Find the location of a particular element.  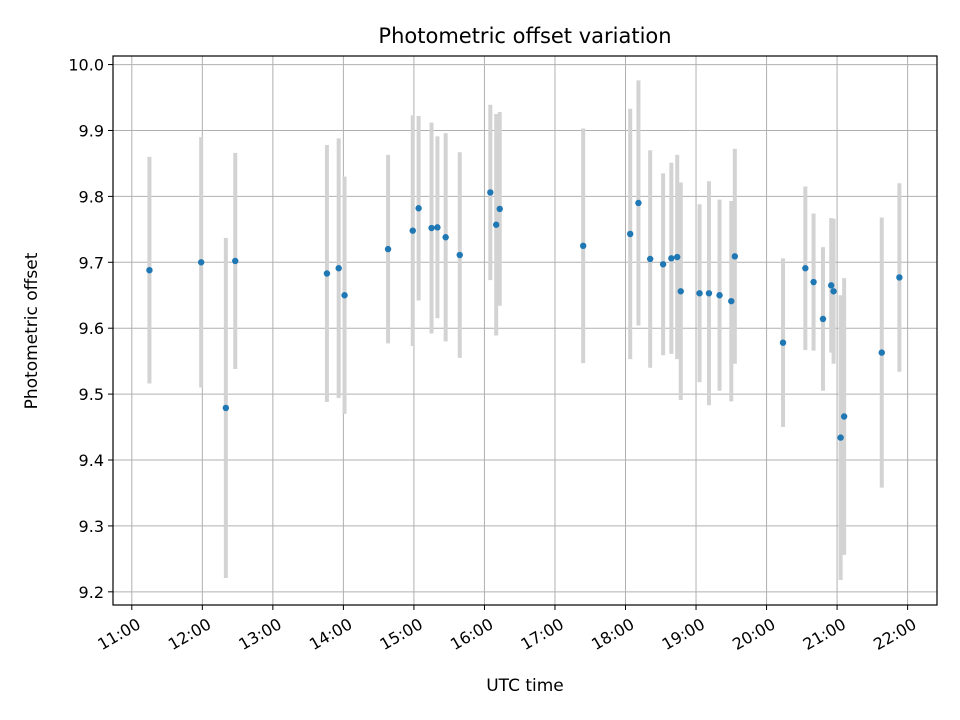

y-tick-label: 9.8 is located at coordinates (91, 196).